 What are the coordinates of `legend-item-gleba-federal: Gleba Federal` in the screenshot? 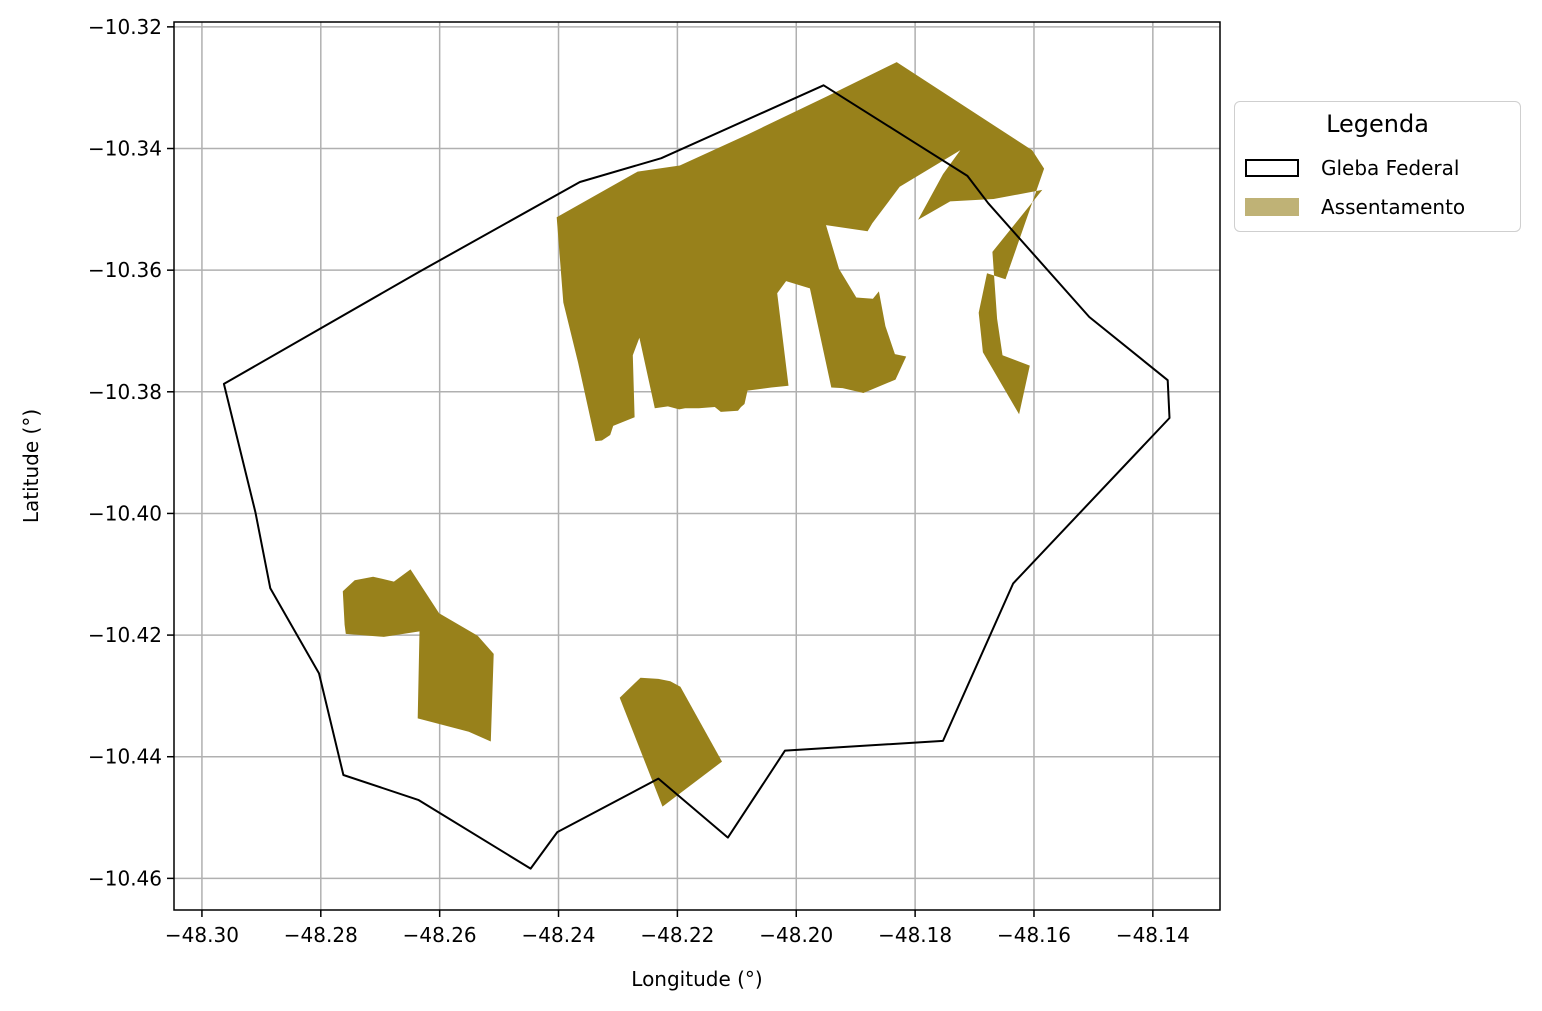 It's located at (1352, 168).